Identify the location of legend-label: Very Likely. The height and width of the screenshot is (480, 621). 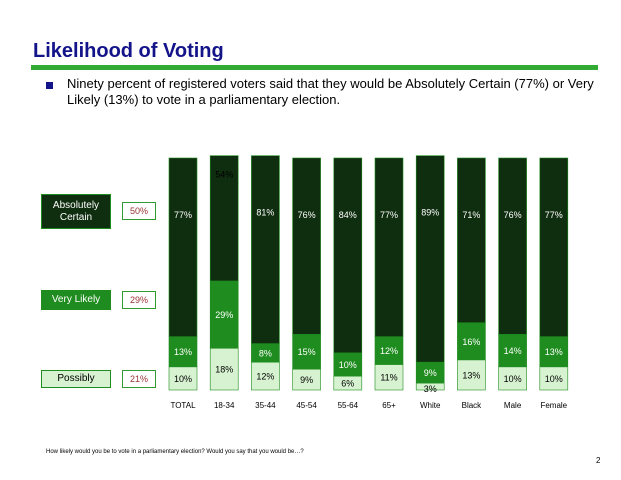
(76, 299).